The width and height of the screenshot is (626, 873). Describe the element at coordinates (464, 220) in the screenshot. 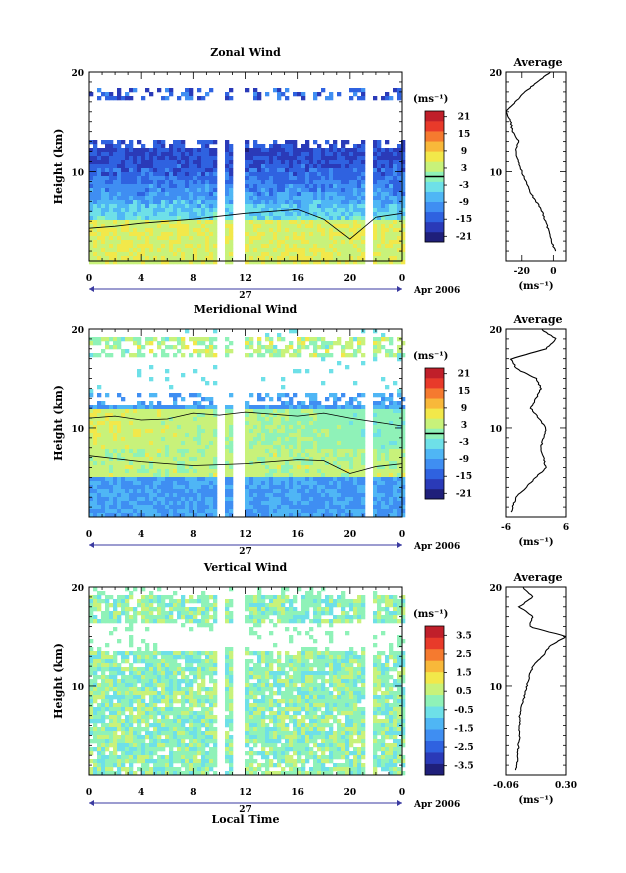

I see `colorbar-tick-label: -15` at that location.